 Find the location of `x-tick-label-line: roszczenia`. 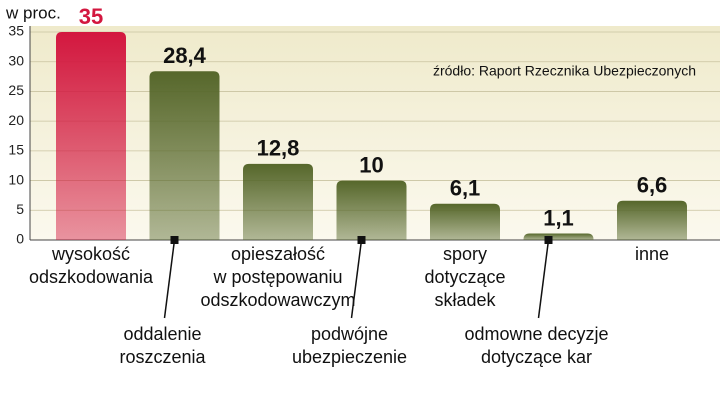

x-tick-label-line: roszczenia is located at coordinates (162, 357).